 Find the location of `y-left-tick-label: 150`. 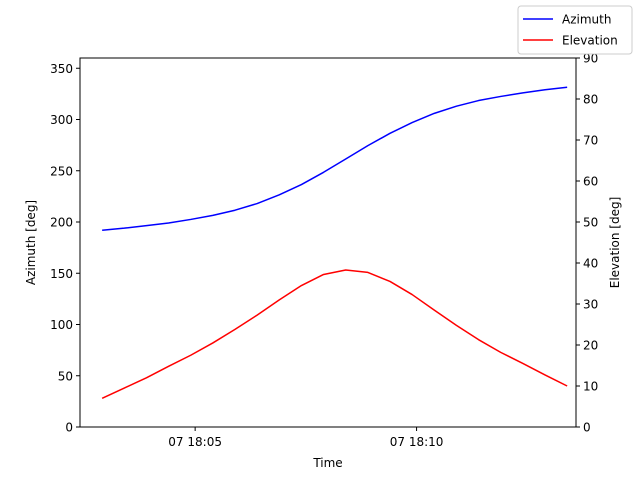

y-left-tick-label: 150 is located at coordinates (61, 274).